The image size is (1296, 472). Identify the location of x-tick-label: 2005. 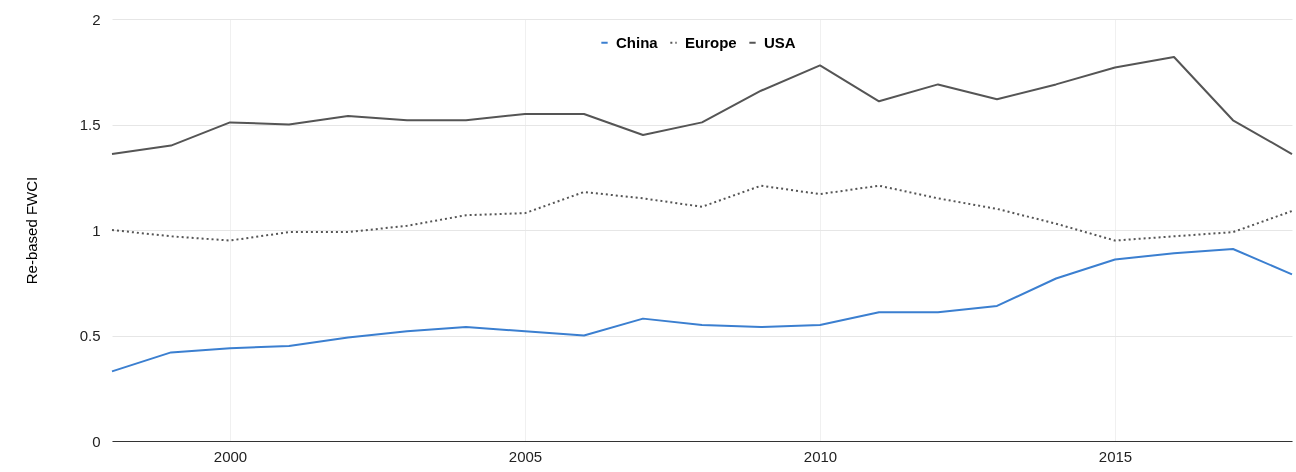
(525, 456).